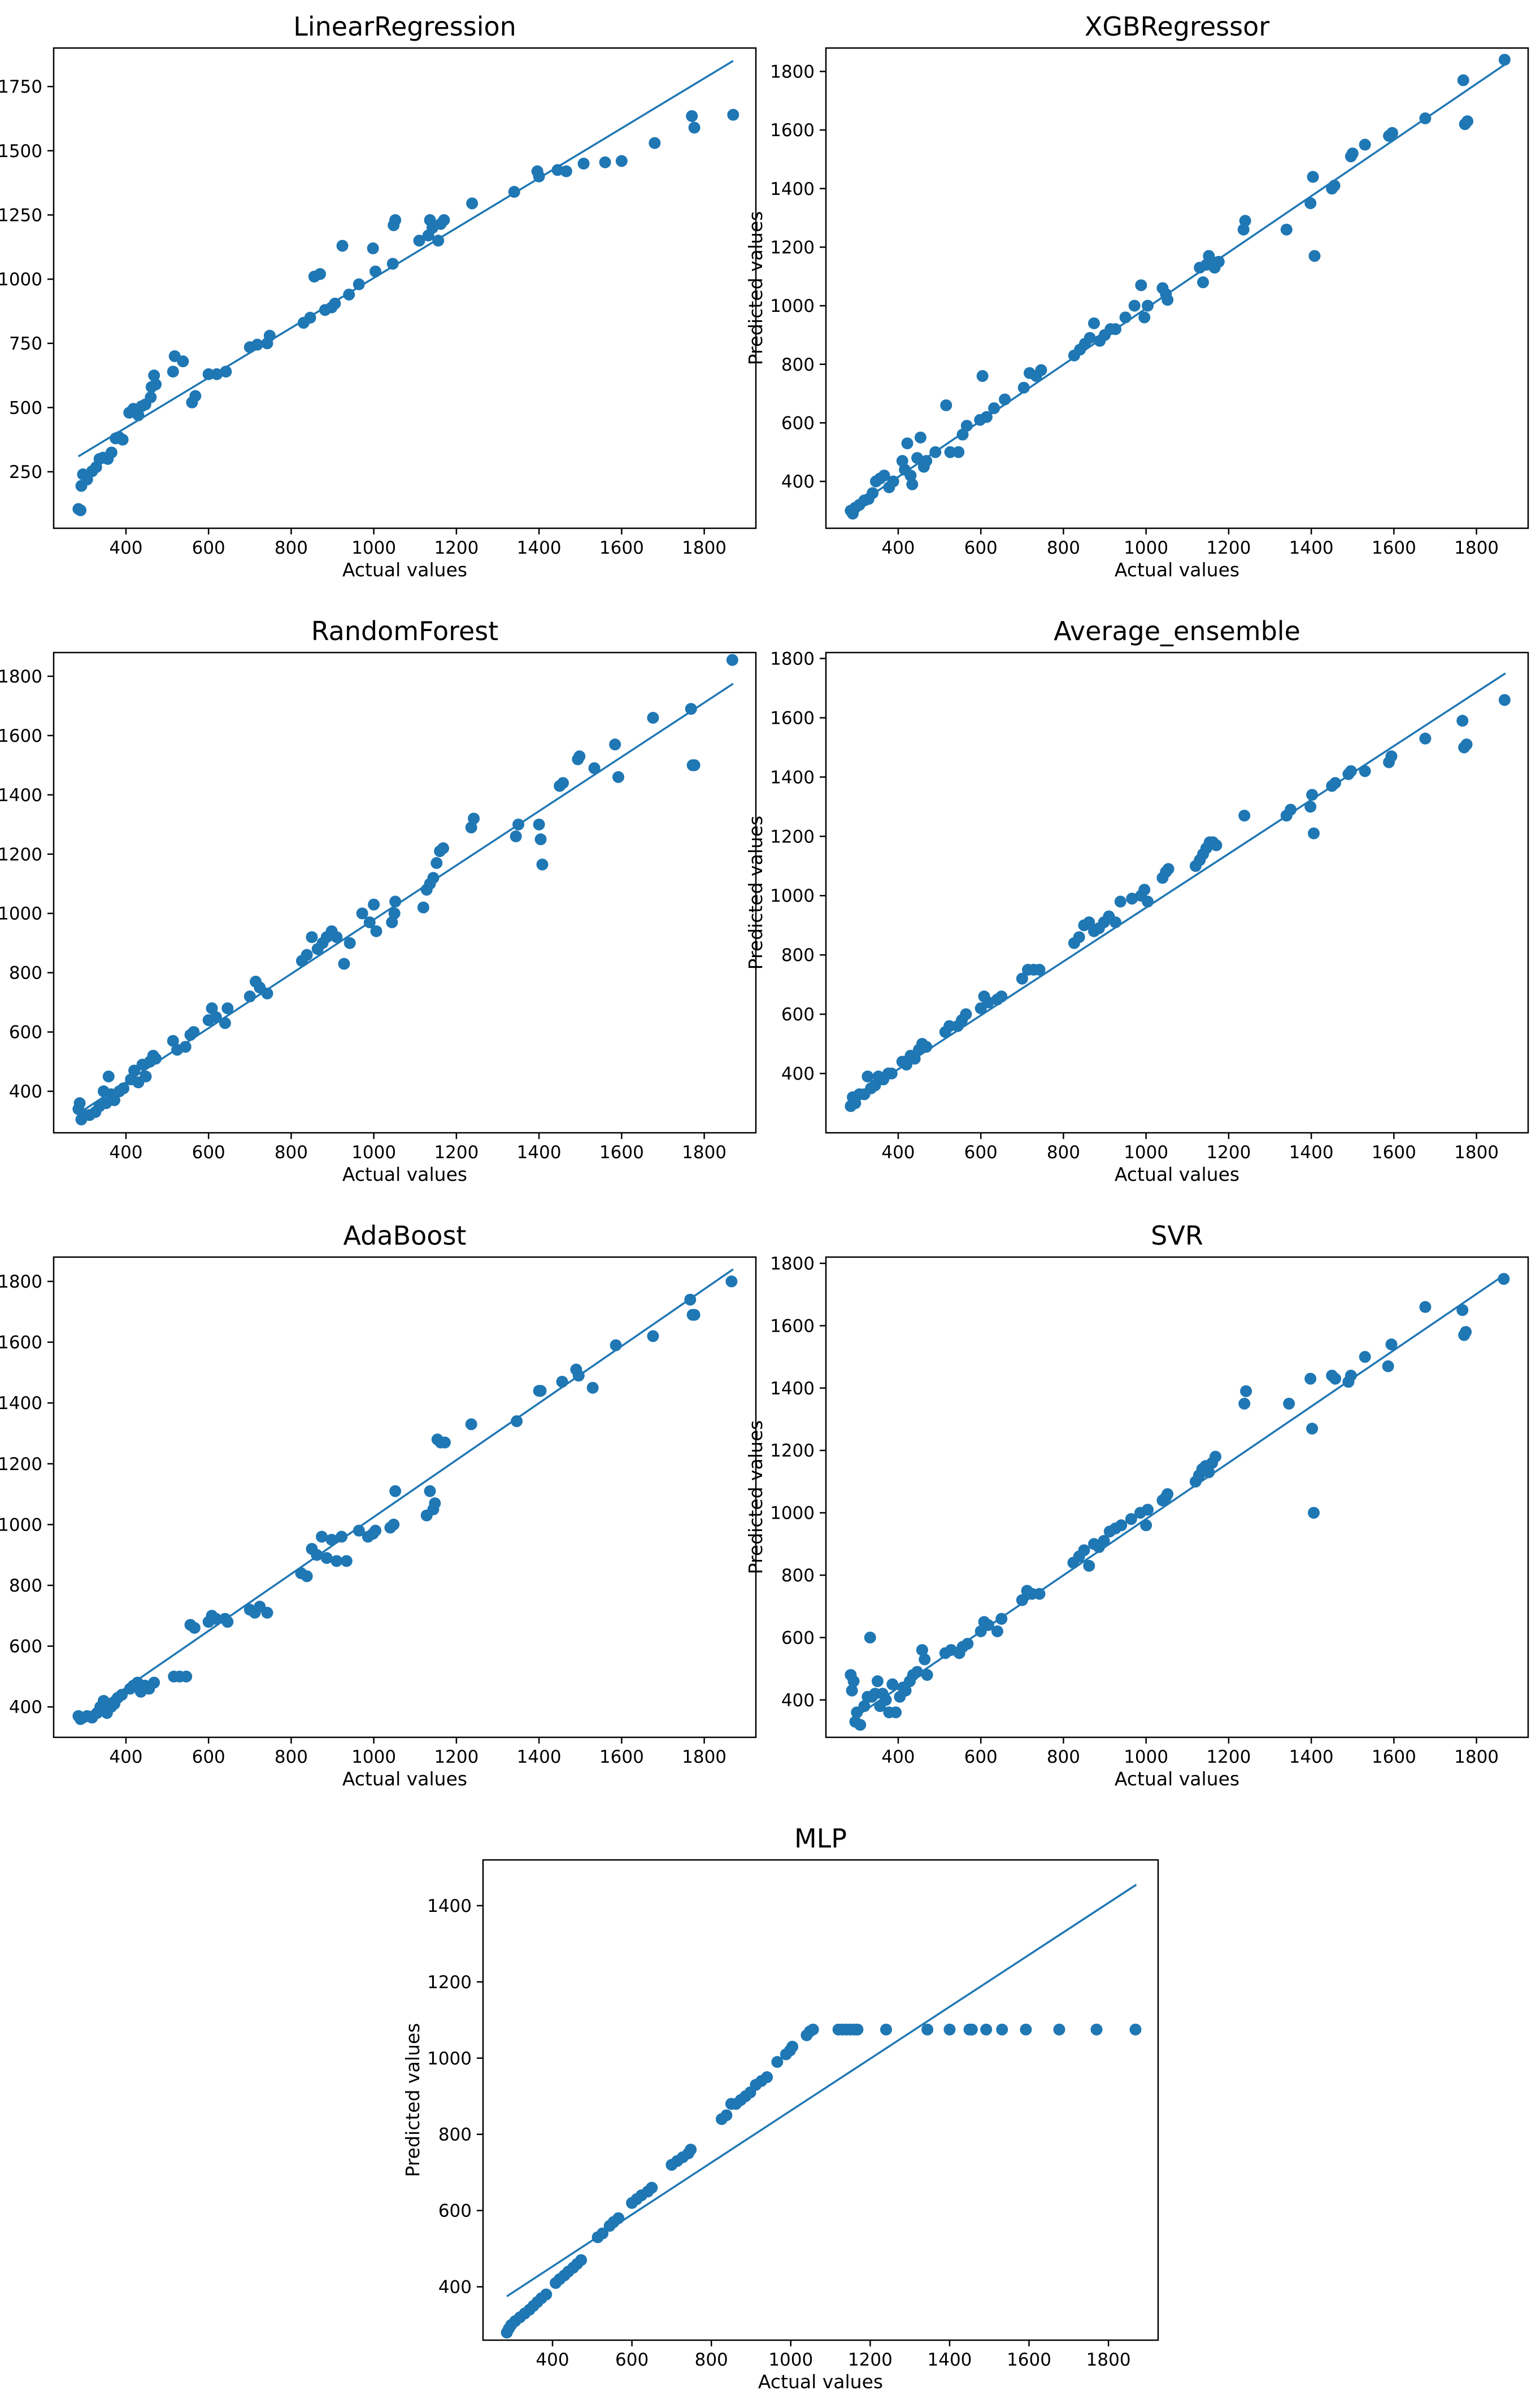  Describe the element at coordinates (25, 1033) in the screenshot. I see `y-tick-label: 600` at that location.